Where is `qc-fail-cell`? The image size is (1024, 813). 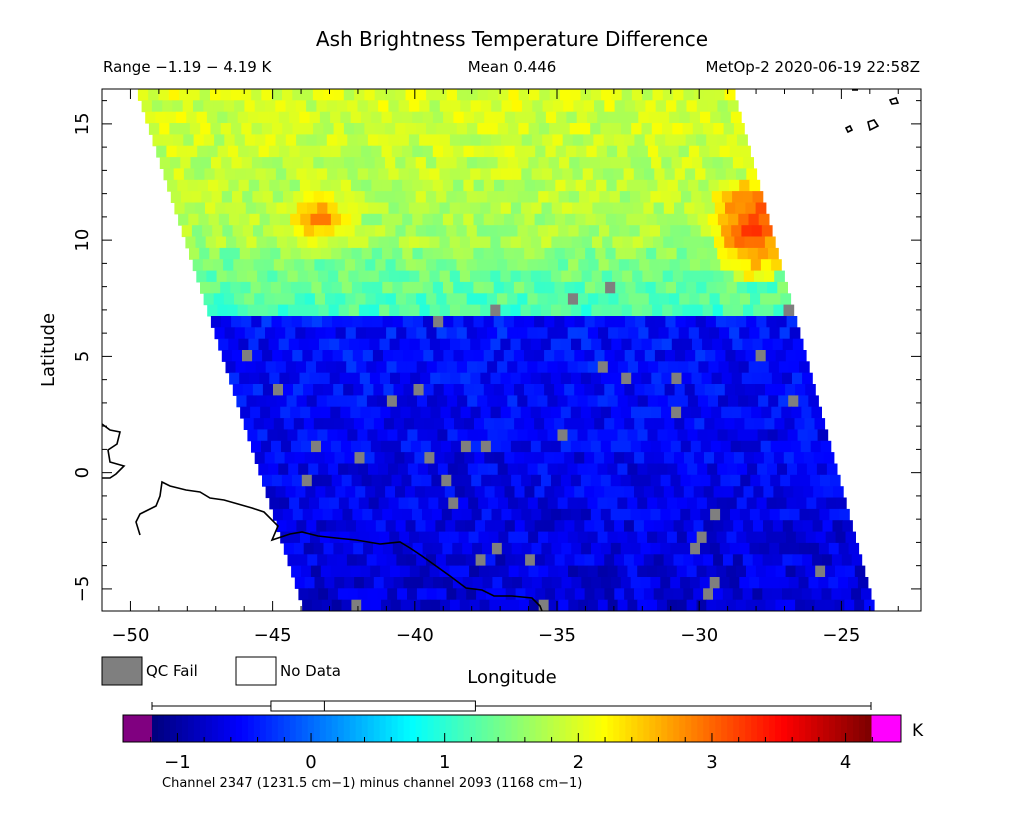
qc-fail-cell is located at coordinates (603, 367).